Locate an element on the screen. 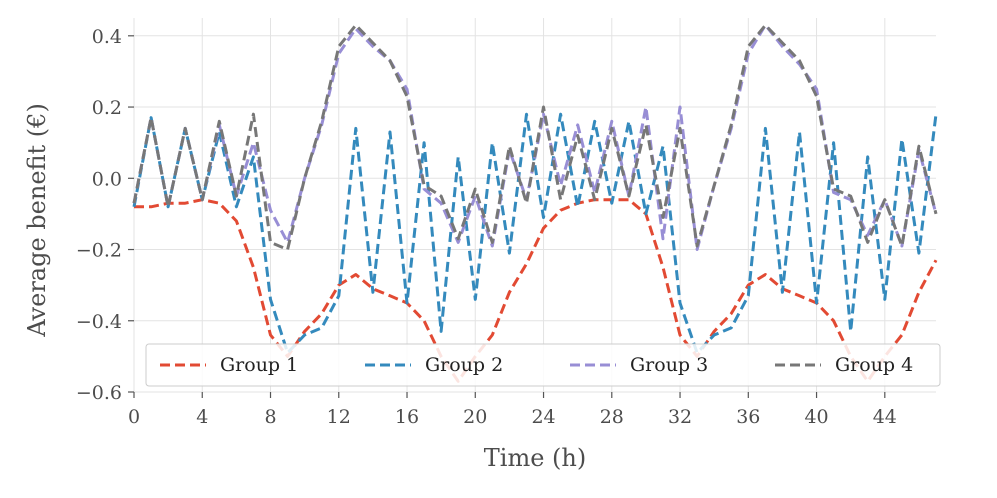 The image size is (997, 498). y-tick-label: −0.4 is located at coordinates (99, 322).